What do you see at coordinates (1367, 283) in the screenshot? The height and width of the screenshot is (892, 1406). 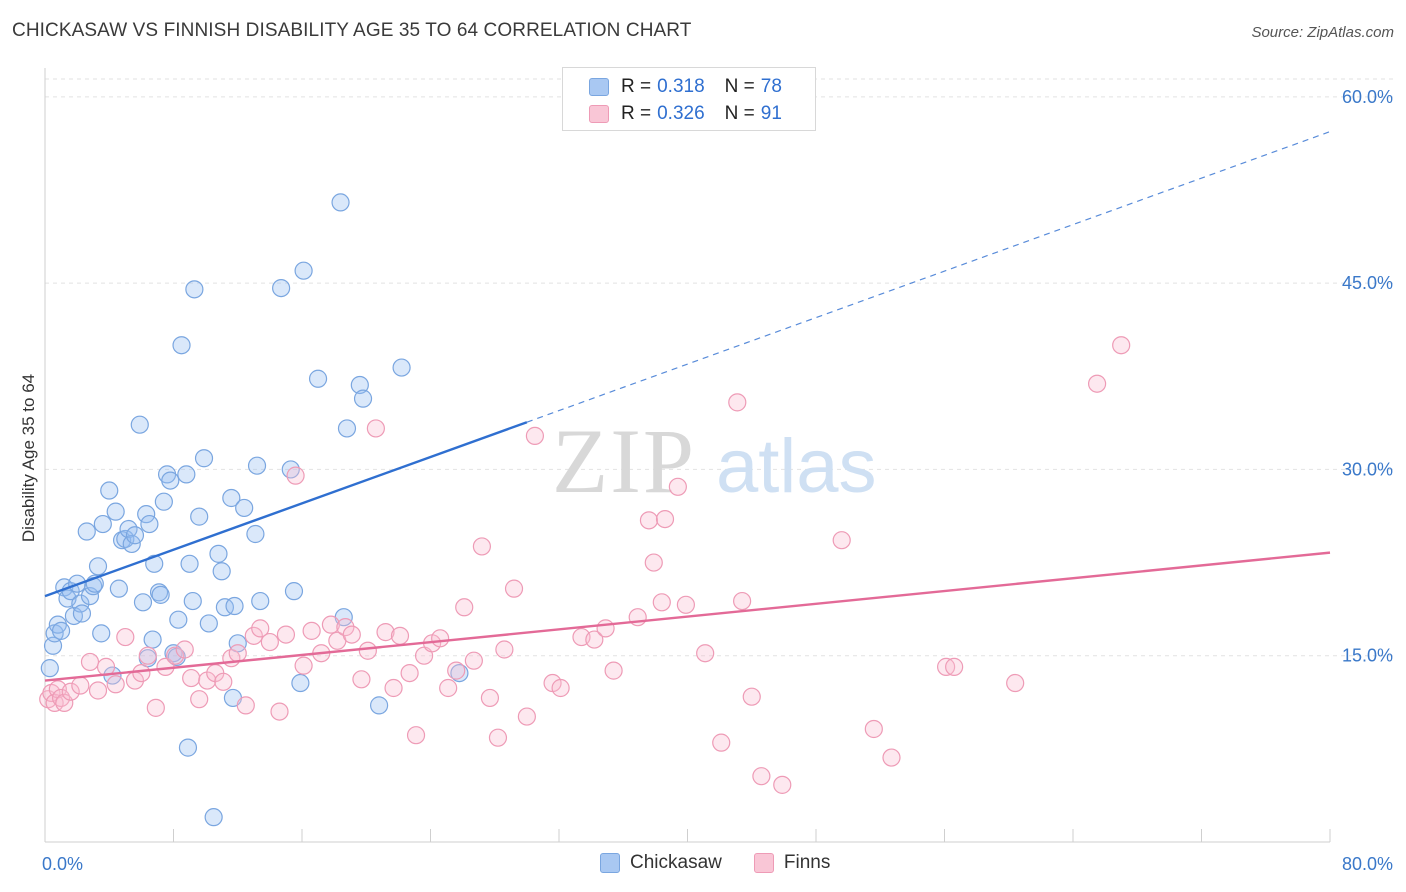 I see `y-tick-label: 45.0%` at bounding box center [1367, 283].